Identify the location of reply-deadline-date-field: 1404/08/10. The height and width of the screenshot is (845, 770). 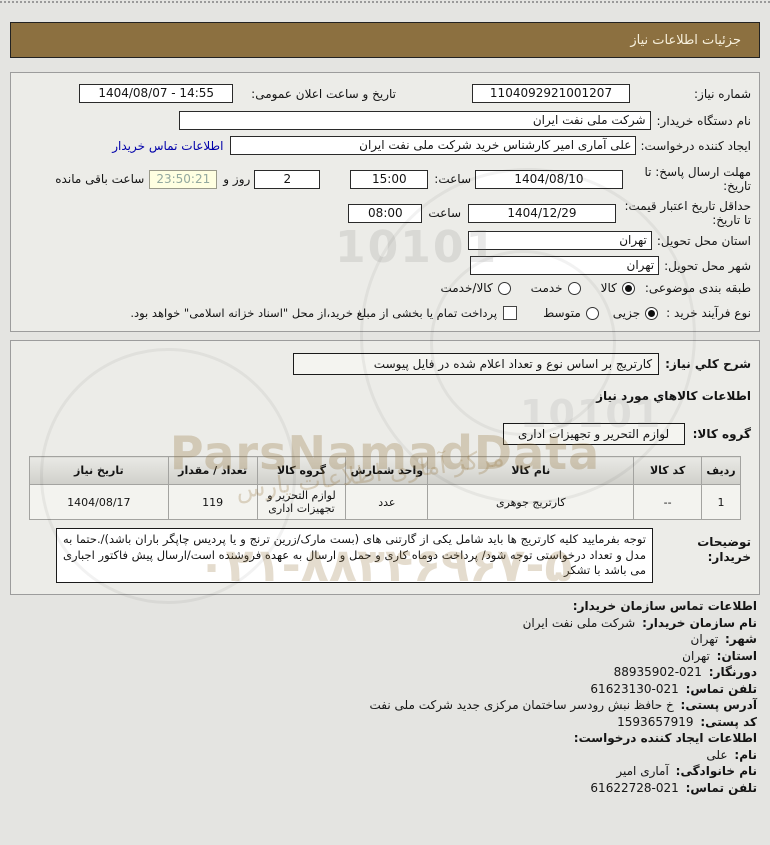
(549, 179).